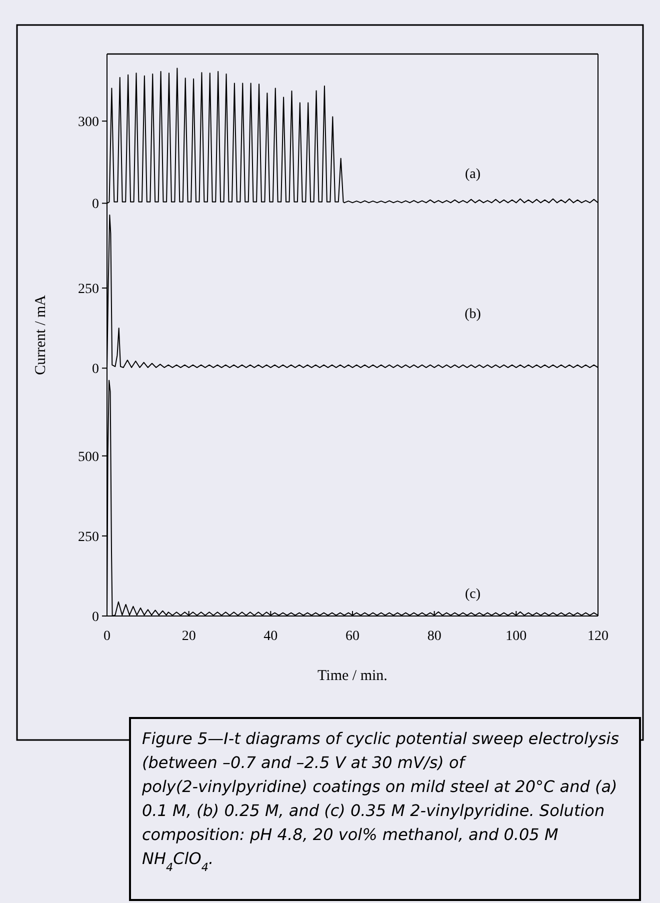 This screenshot has width=660, height=903. What do you see at coordinates (88, 457) in the screenshot?
I see `y-tick-label: 500` at bounding box center [88, 457].